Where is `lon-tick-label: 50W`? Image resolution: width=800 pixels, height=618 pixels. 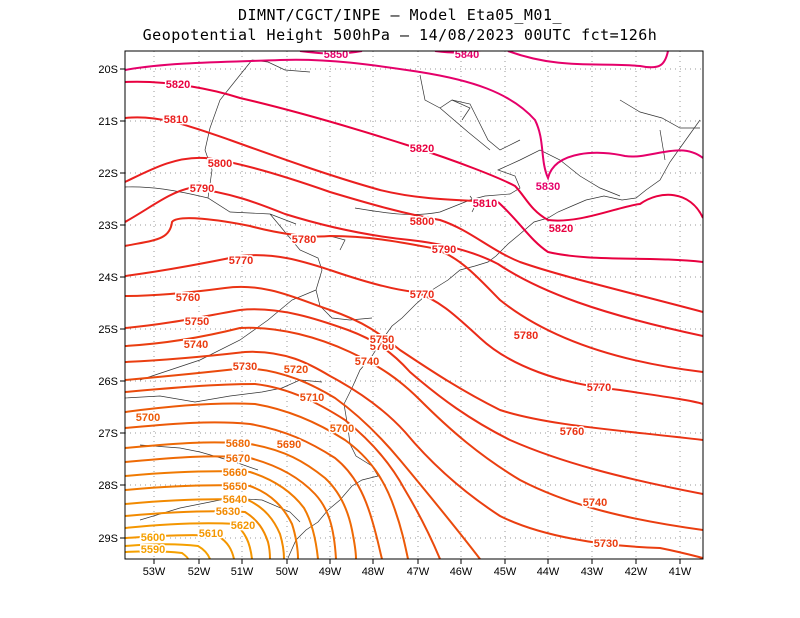
lon-tick-label: 50W is located at coordinates (287, 572).